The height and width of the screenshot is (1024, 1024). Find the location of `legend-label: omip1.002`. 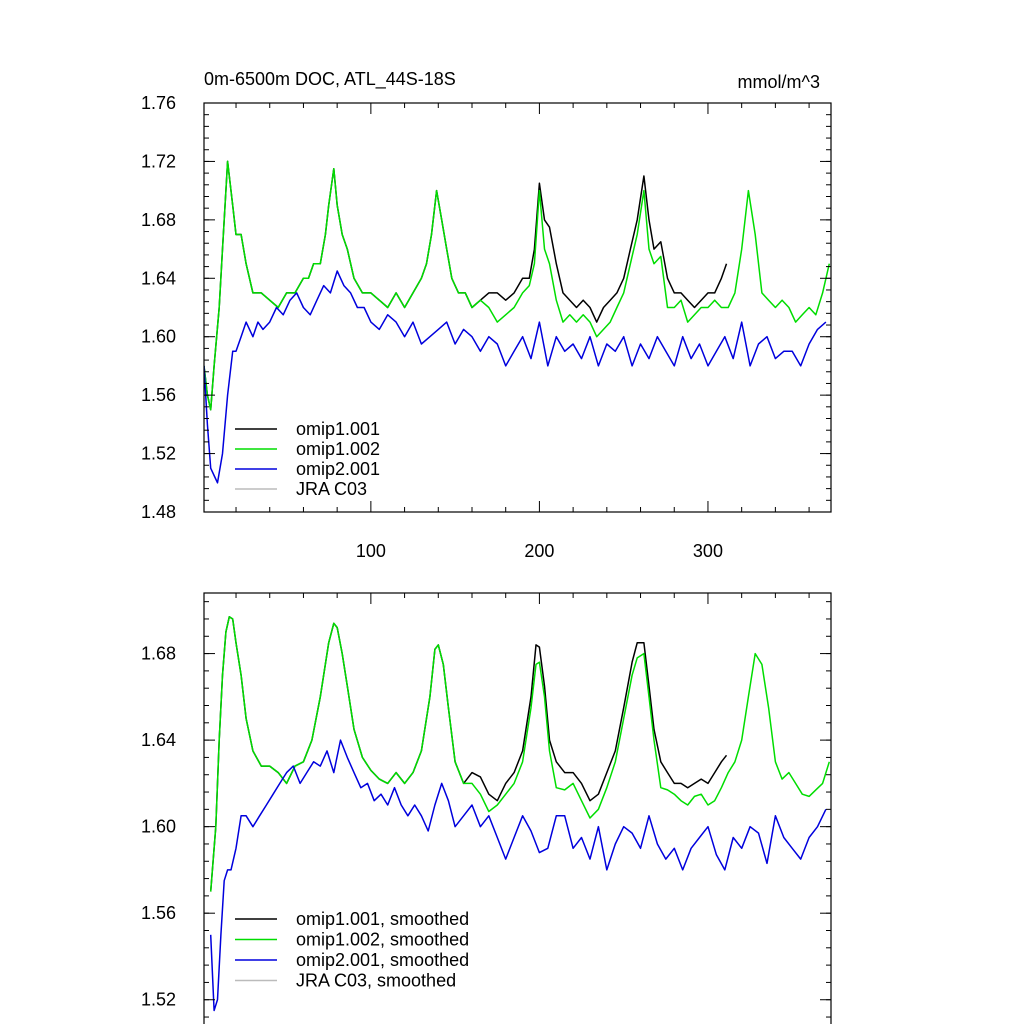

legend-label: omip1.002 is located at coordinates (338, 449).